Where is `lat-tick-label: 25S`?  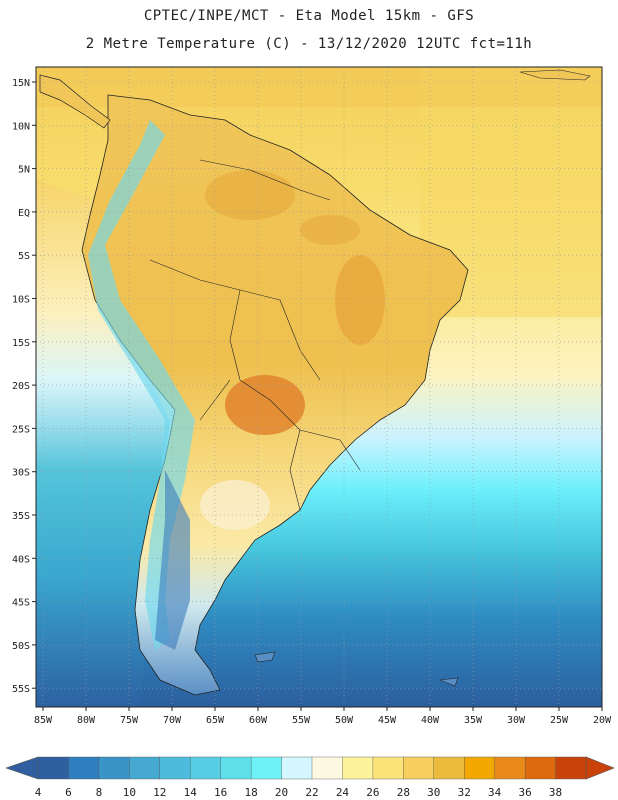
lat-tick-label: 25S is located at coordinates (21, 429).